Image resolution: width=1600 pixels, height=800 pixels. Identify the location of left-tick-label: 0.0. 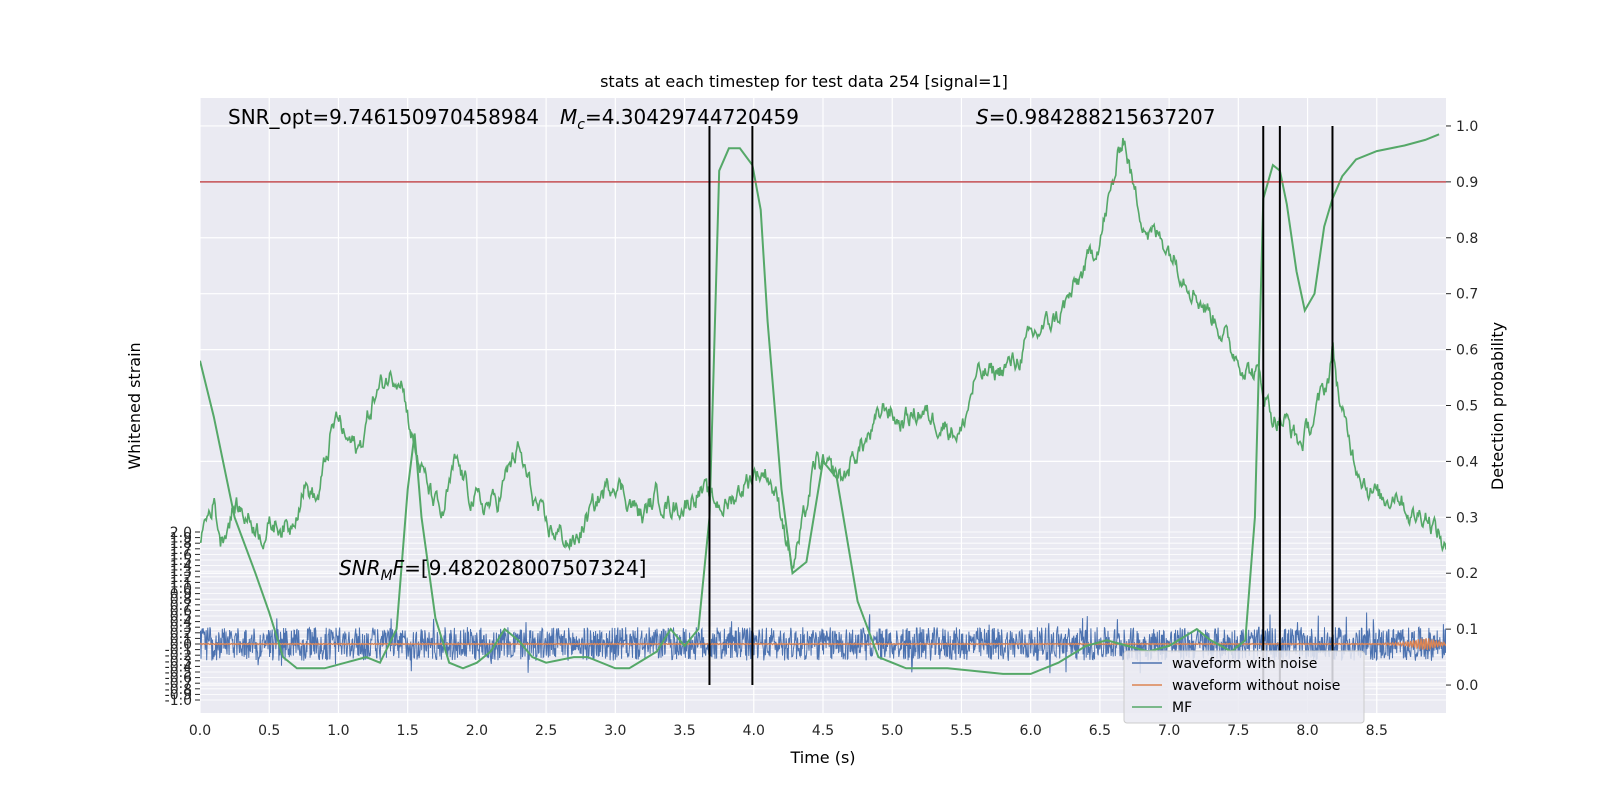
(181, 645).